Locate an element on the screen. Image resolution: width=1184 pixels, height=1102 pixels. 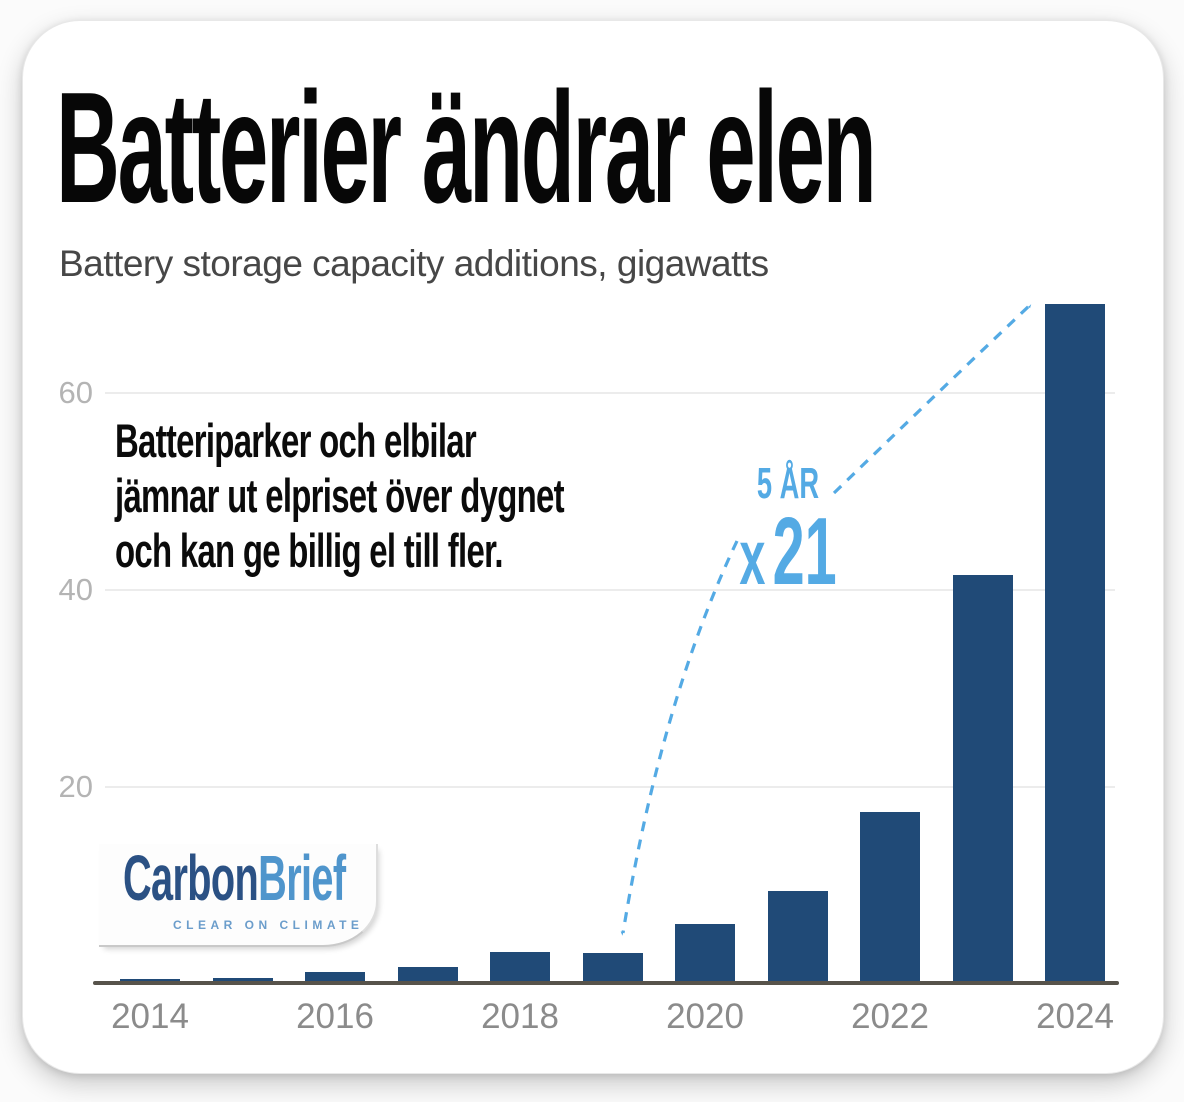
callout-years-label: 5 ÅR is located at coordinates (788, 483).